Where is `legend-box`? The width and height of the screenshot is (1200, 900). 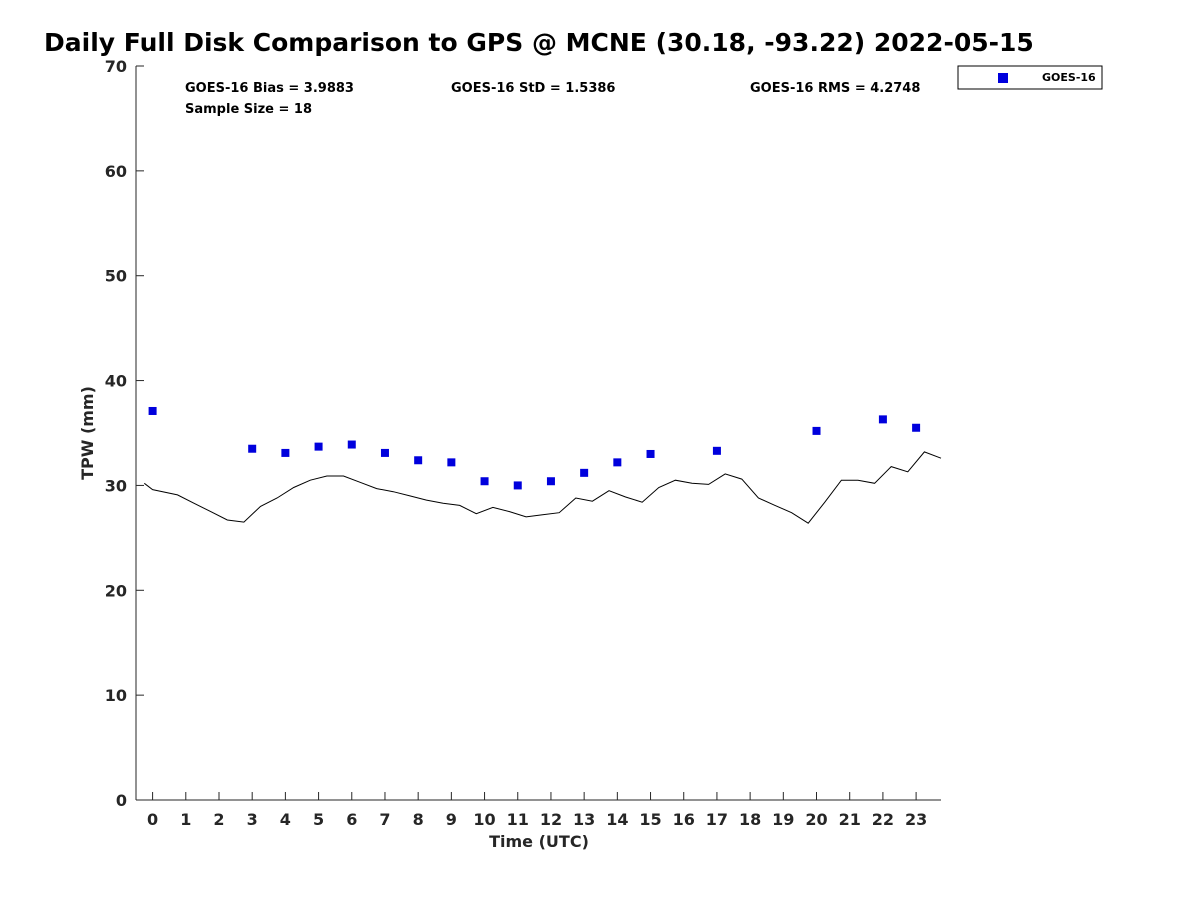 legend-box is located at coordinates (1030, 77).